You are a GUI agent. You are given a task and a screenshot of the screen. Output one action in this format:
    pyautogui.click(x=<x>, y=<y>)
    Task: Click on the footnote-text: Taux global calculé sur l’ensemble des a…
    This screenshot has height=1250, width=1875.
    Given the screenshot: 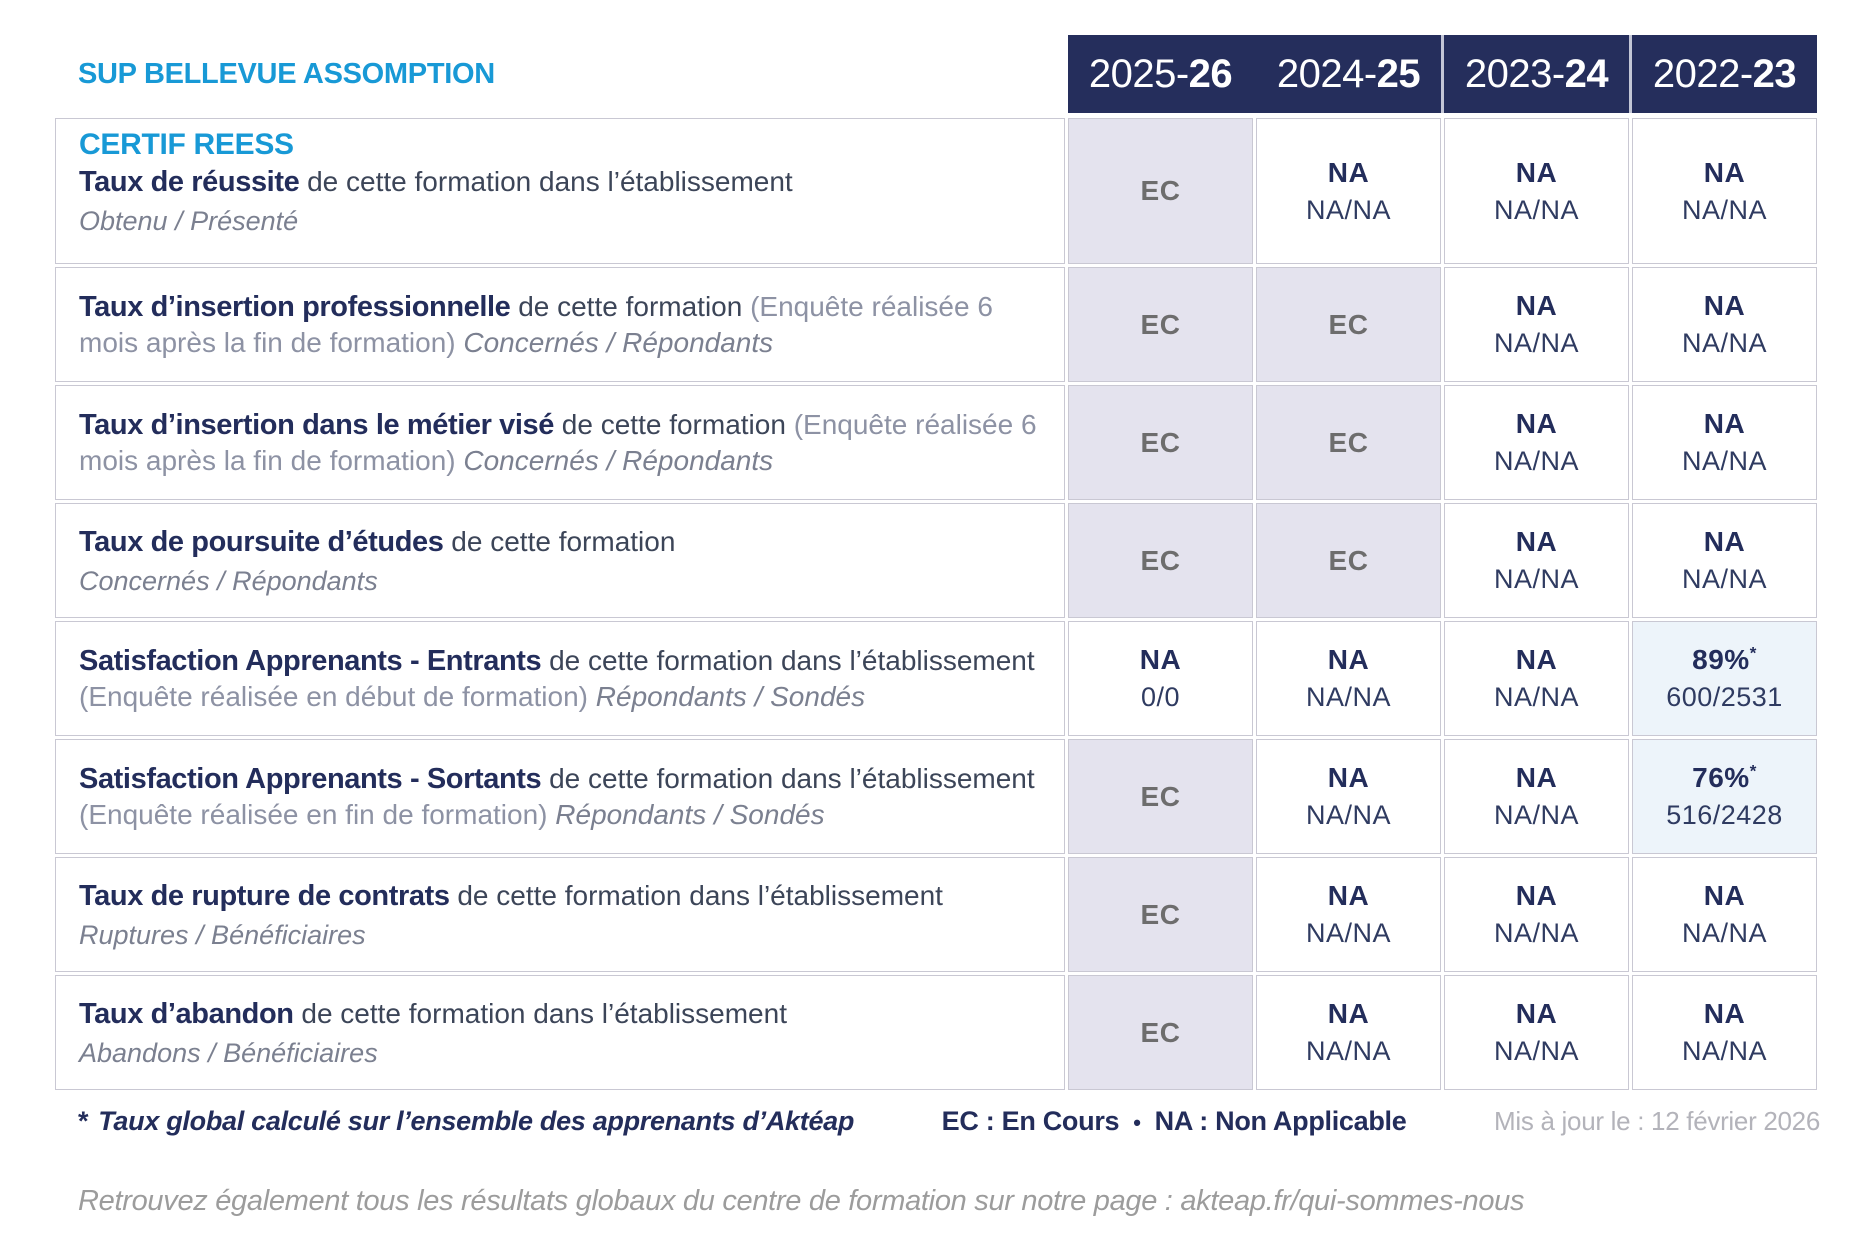 What is the action you would take?
    pyautogui.click(x=476, y=1121)
    